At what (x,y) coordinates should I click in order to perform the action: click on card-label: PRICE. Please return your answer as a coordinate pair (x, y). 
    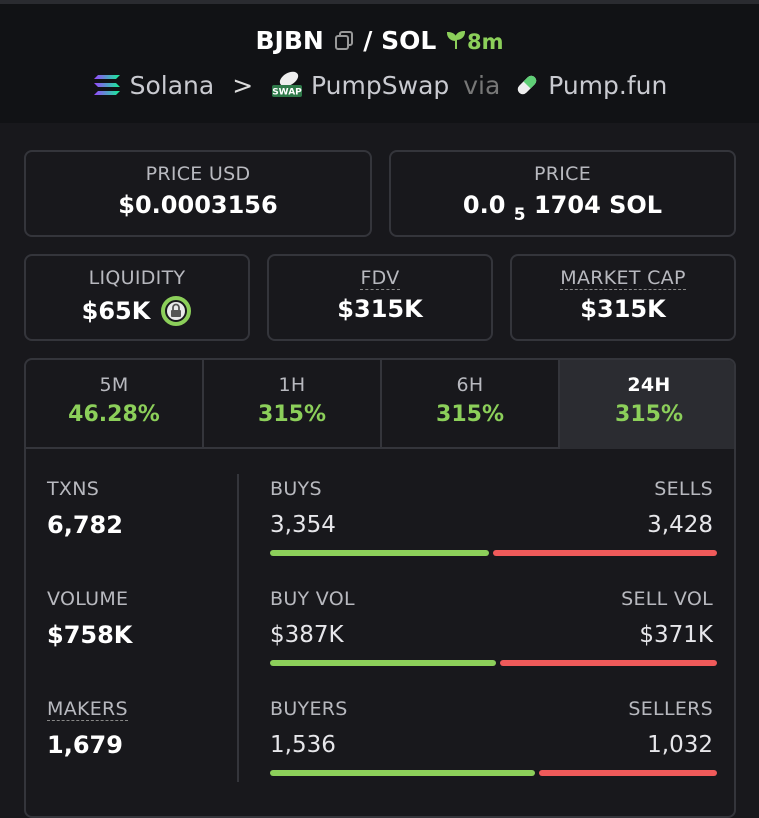
    Looking at the image, I should click on (562, 174).